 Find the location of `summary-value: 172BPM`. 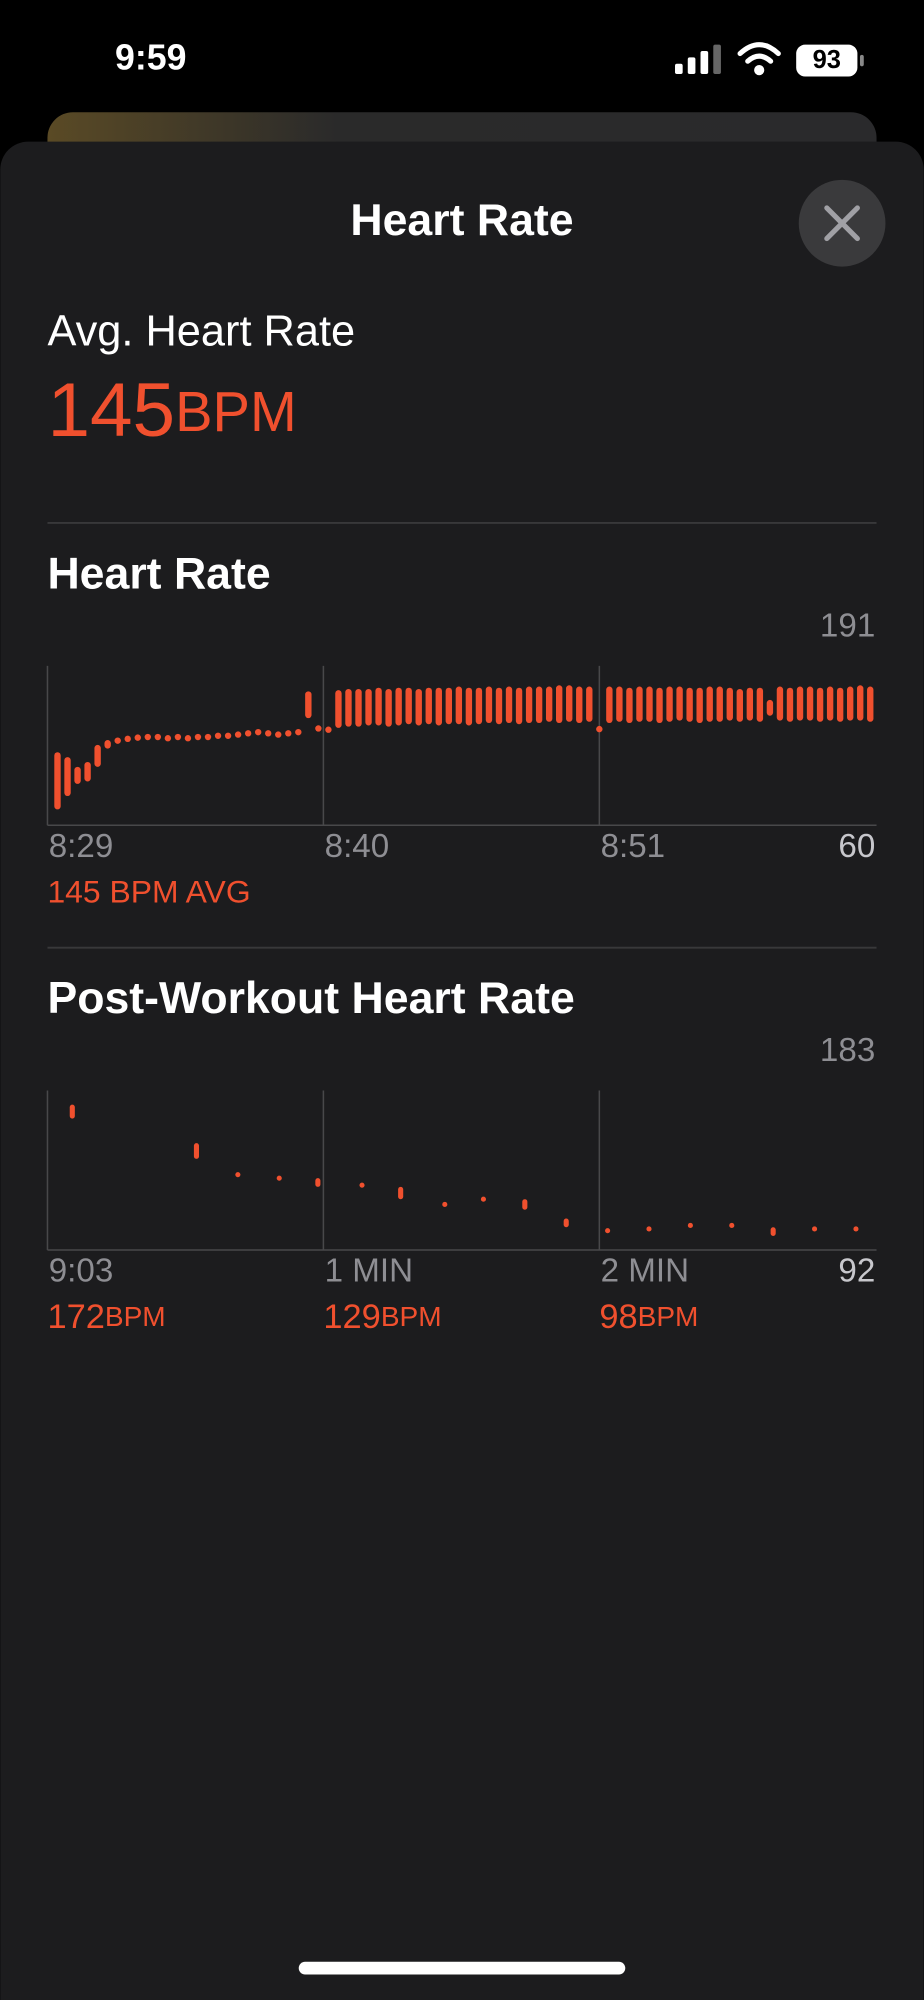

summary-value: 172BPM is located at coordinates (106, 1317).